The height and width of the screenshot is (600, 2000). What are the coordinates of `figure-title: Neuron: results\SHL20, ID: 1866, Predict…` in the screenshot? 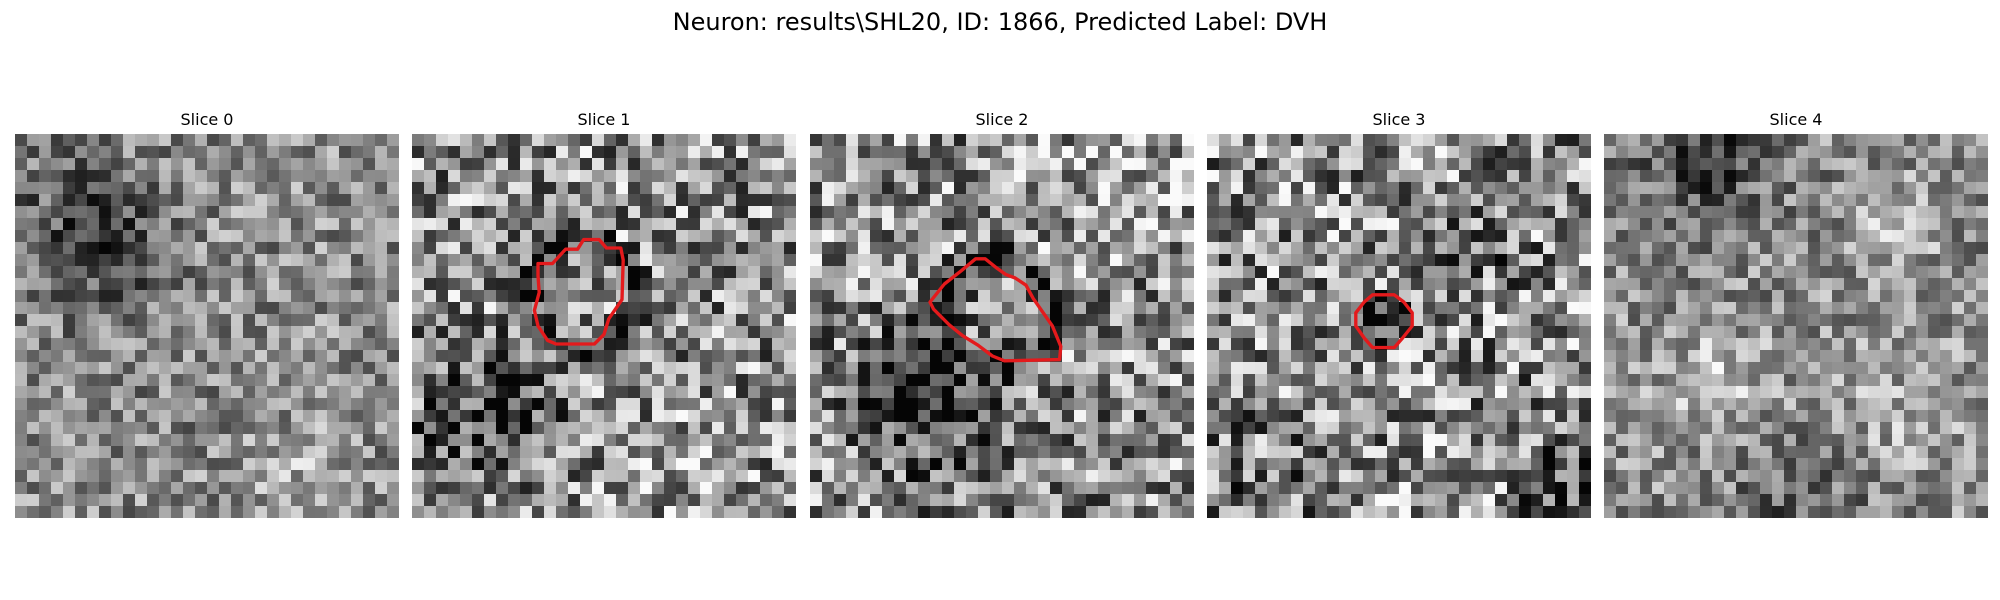 It's located at (1000, 22).